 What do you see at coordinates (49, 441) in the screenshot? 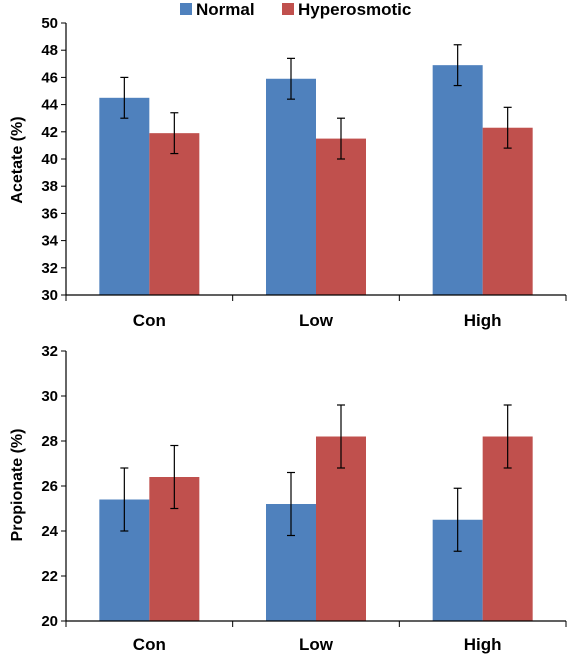
I see `propionate-y-tick-label: 28` at bounding box center [49, 441].